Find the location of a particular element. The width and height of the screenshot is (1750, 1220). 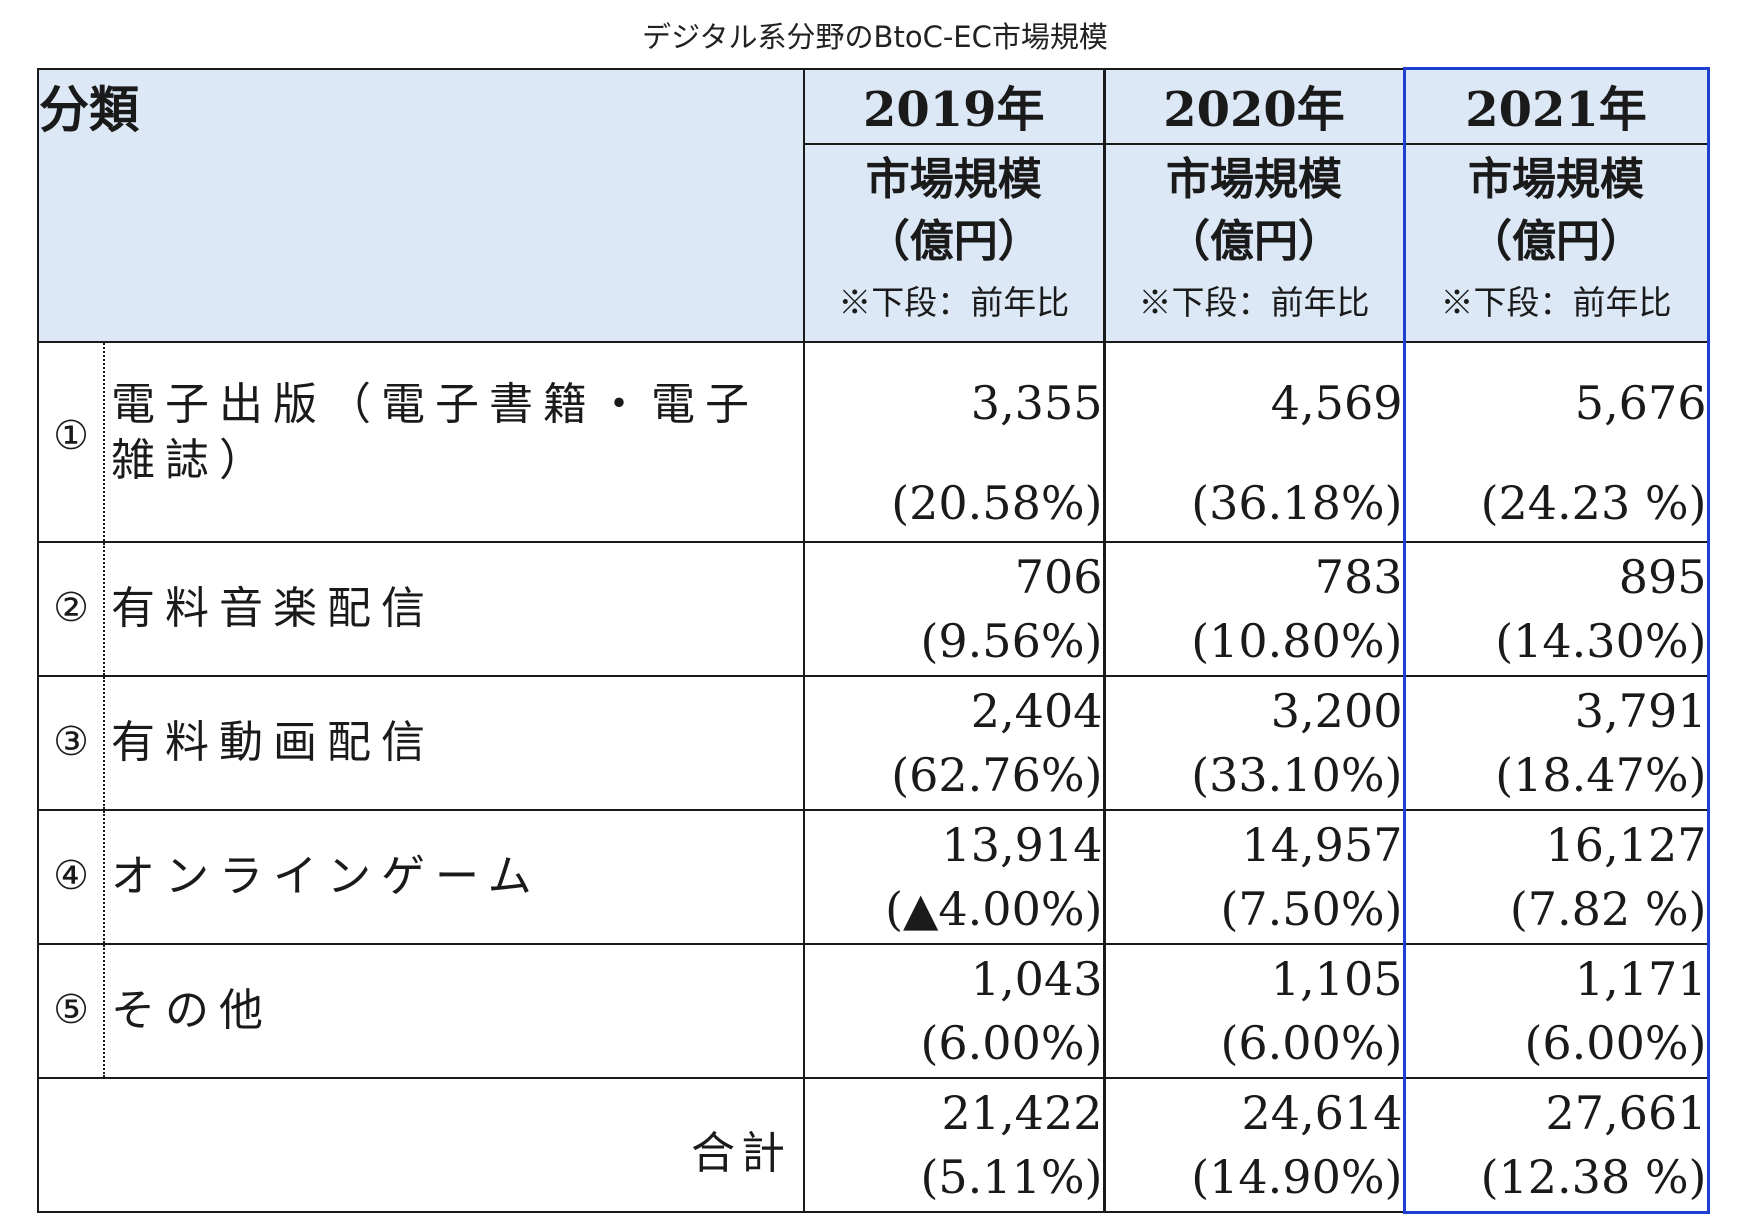

market-value: 16,127 is located at coordinates (1626, 845).